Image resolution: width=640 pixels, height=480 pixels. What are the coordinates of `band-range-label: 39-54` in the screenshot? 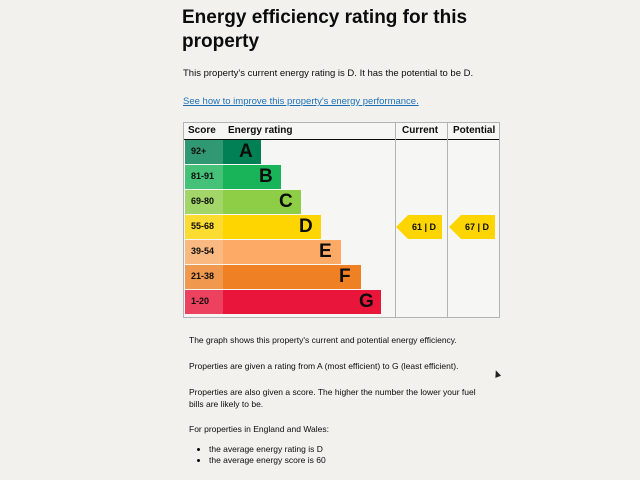 It's located at (203, 251).